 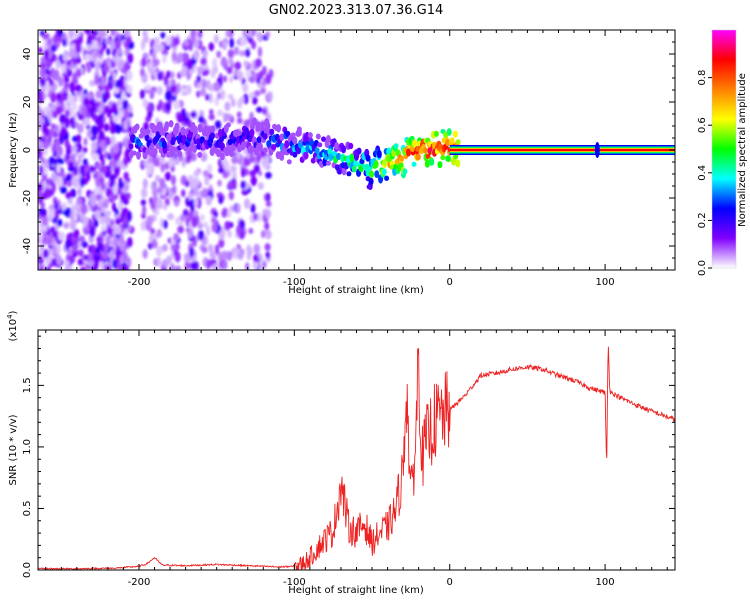 What do you see at coordinates (702, 268) in the screenshot?
I see `colorbar-tick-label: 0.0` at bounding box center [702, 268].